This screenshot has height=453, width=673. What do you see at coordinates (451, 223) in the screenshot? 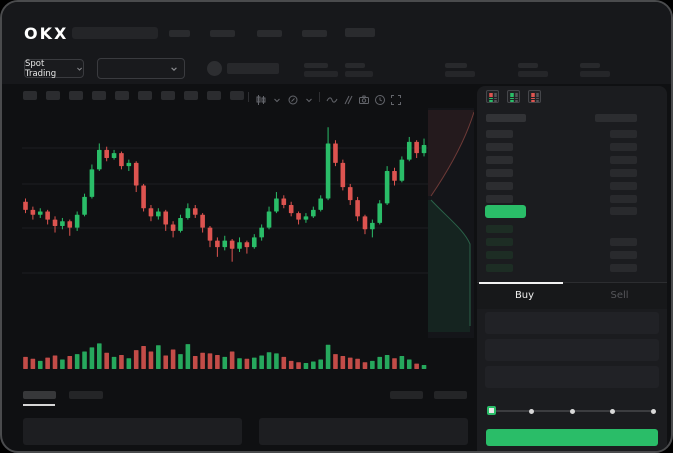
I see `depth-chart` at bounding box center [451, 223].